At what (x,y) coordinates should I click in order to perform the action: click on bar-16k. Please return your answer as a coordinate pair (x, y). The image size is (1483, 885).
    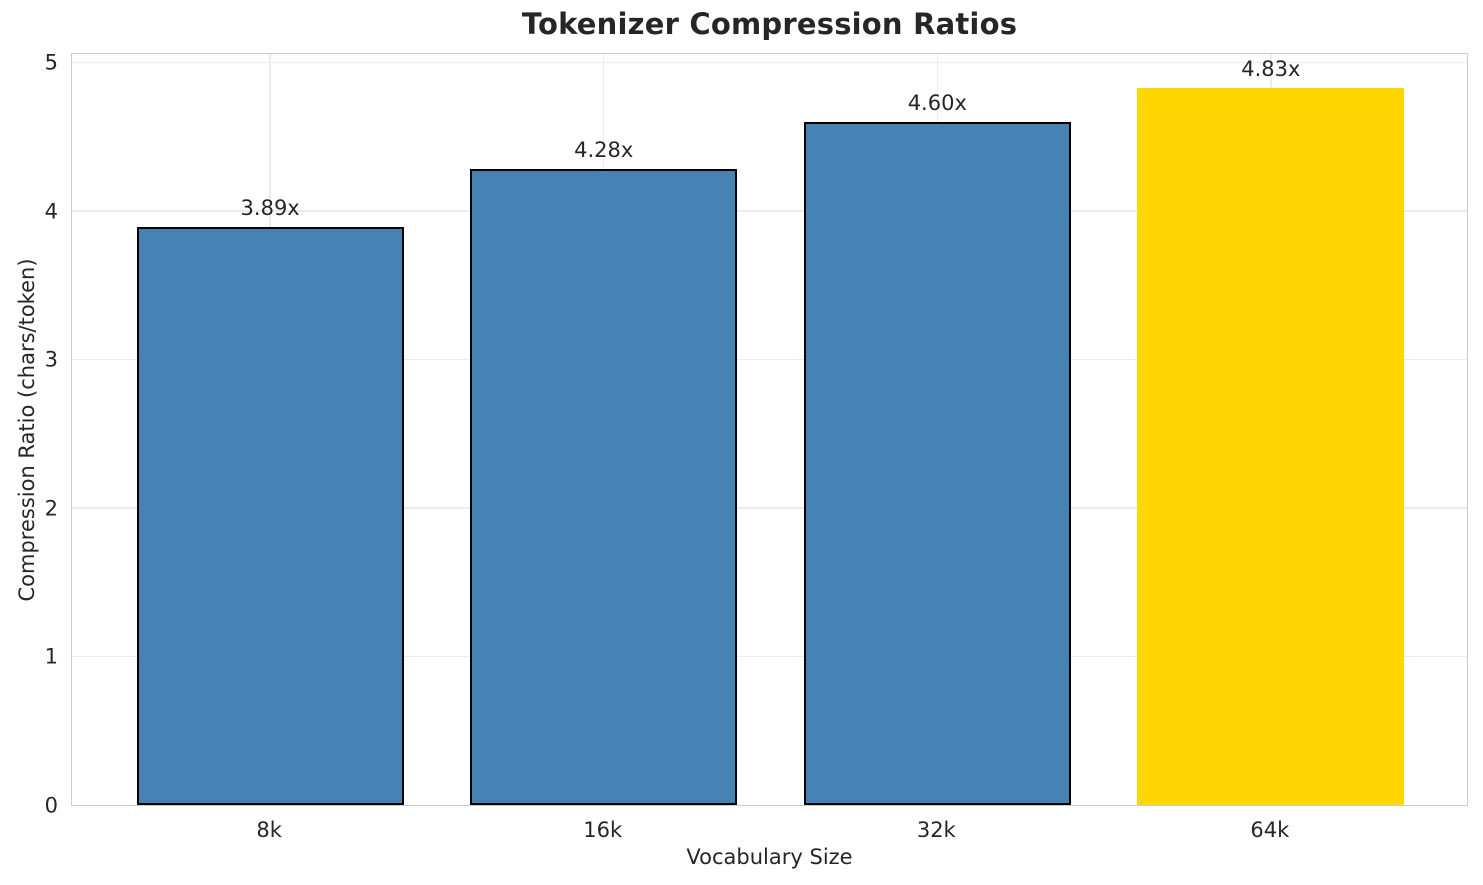
    Looking at the image, I should click on (604, 487).